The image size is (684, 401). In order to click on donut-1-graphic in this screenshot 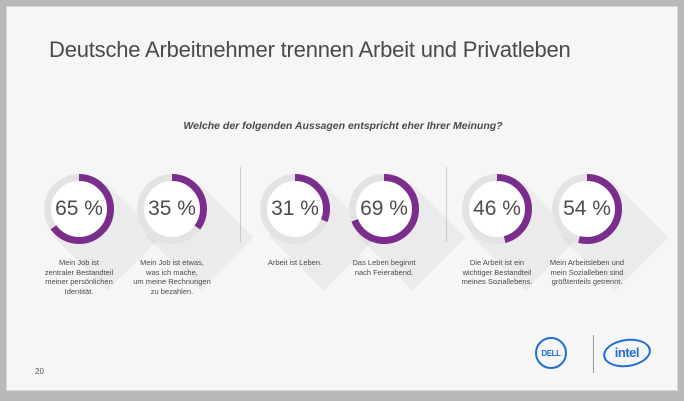, I will do `click(102, 232)`.